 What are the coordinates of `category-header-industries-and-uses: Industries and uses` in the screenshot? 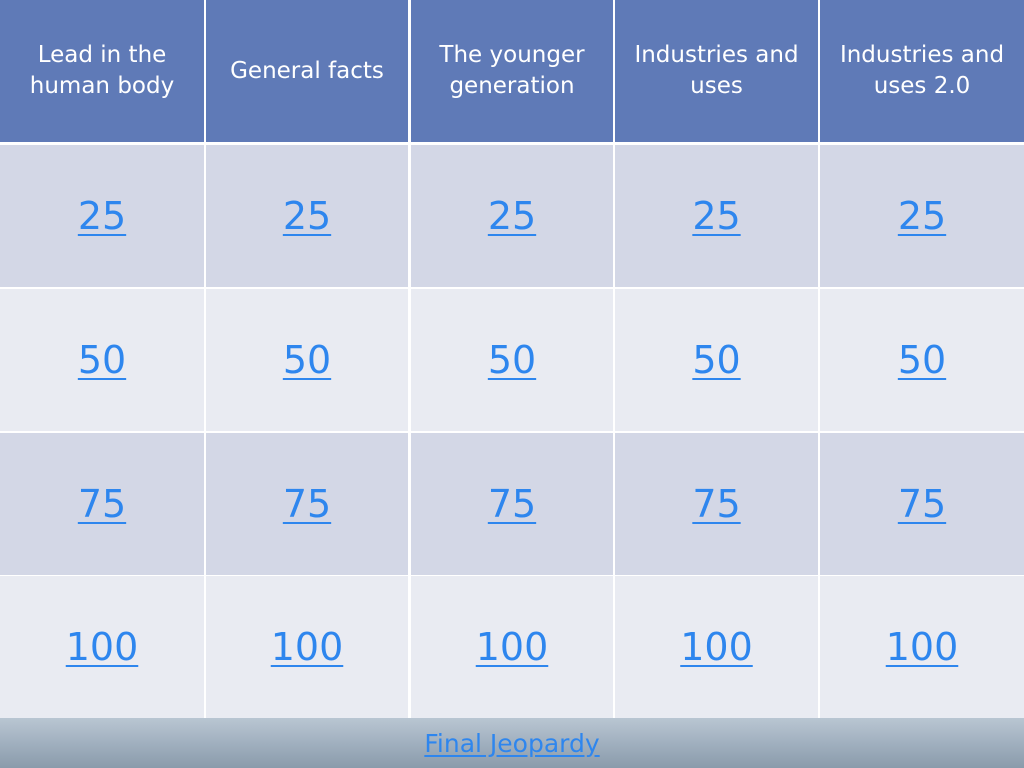 It's located at (716, 71).